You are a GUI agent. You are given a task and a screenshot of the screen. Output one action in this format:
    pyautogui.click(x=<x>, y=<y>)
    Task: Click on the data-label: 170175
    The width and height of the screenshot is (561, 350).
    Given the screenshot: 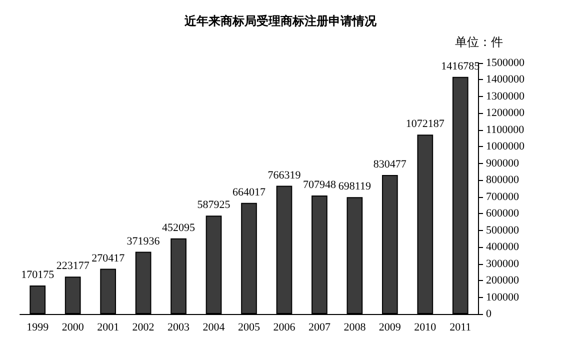 What is the action you would take?
    pyautogui.click(x=38, y=275)
    